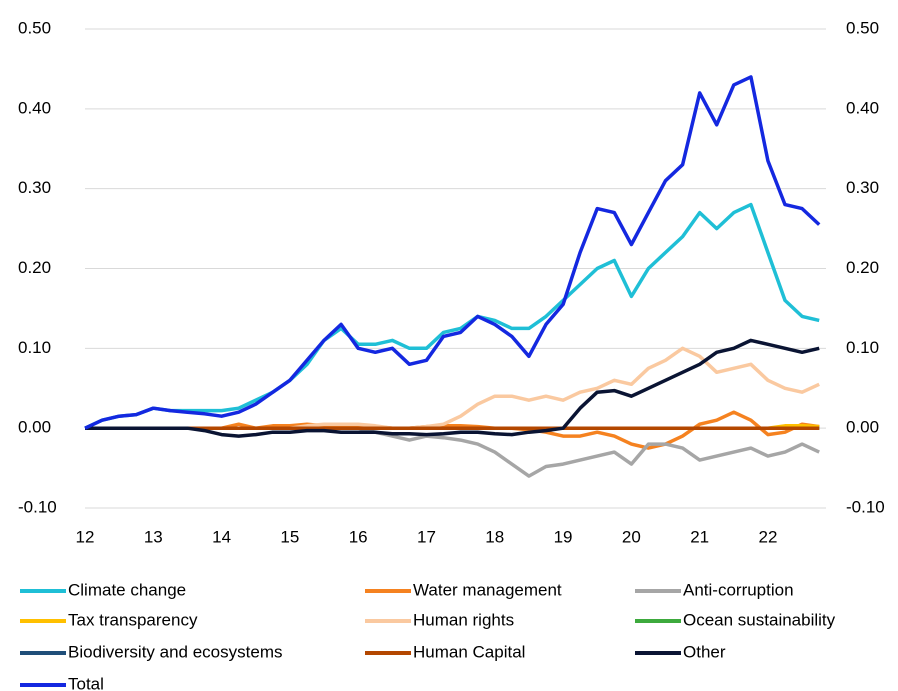  I want to click on x-tick-label: 16, so click(358, 536).